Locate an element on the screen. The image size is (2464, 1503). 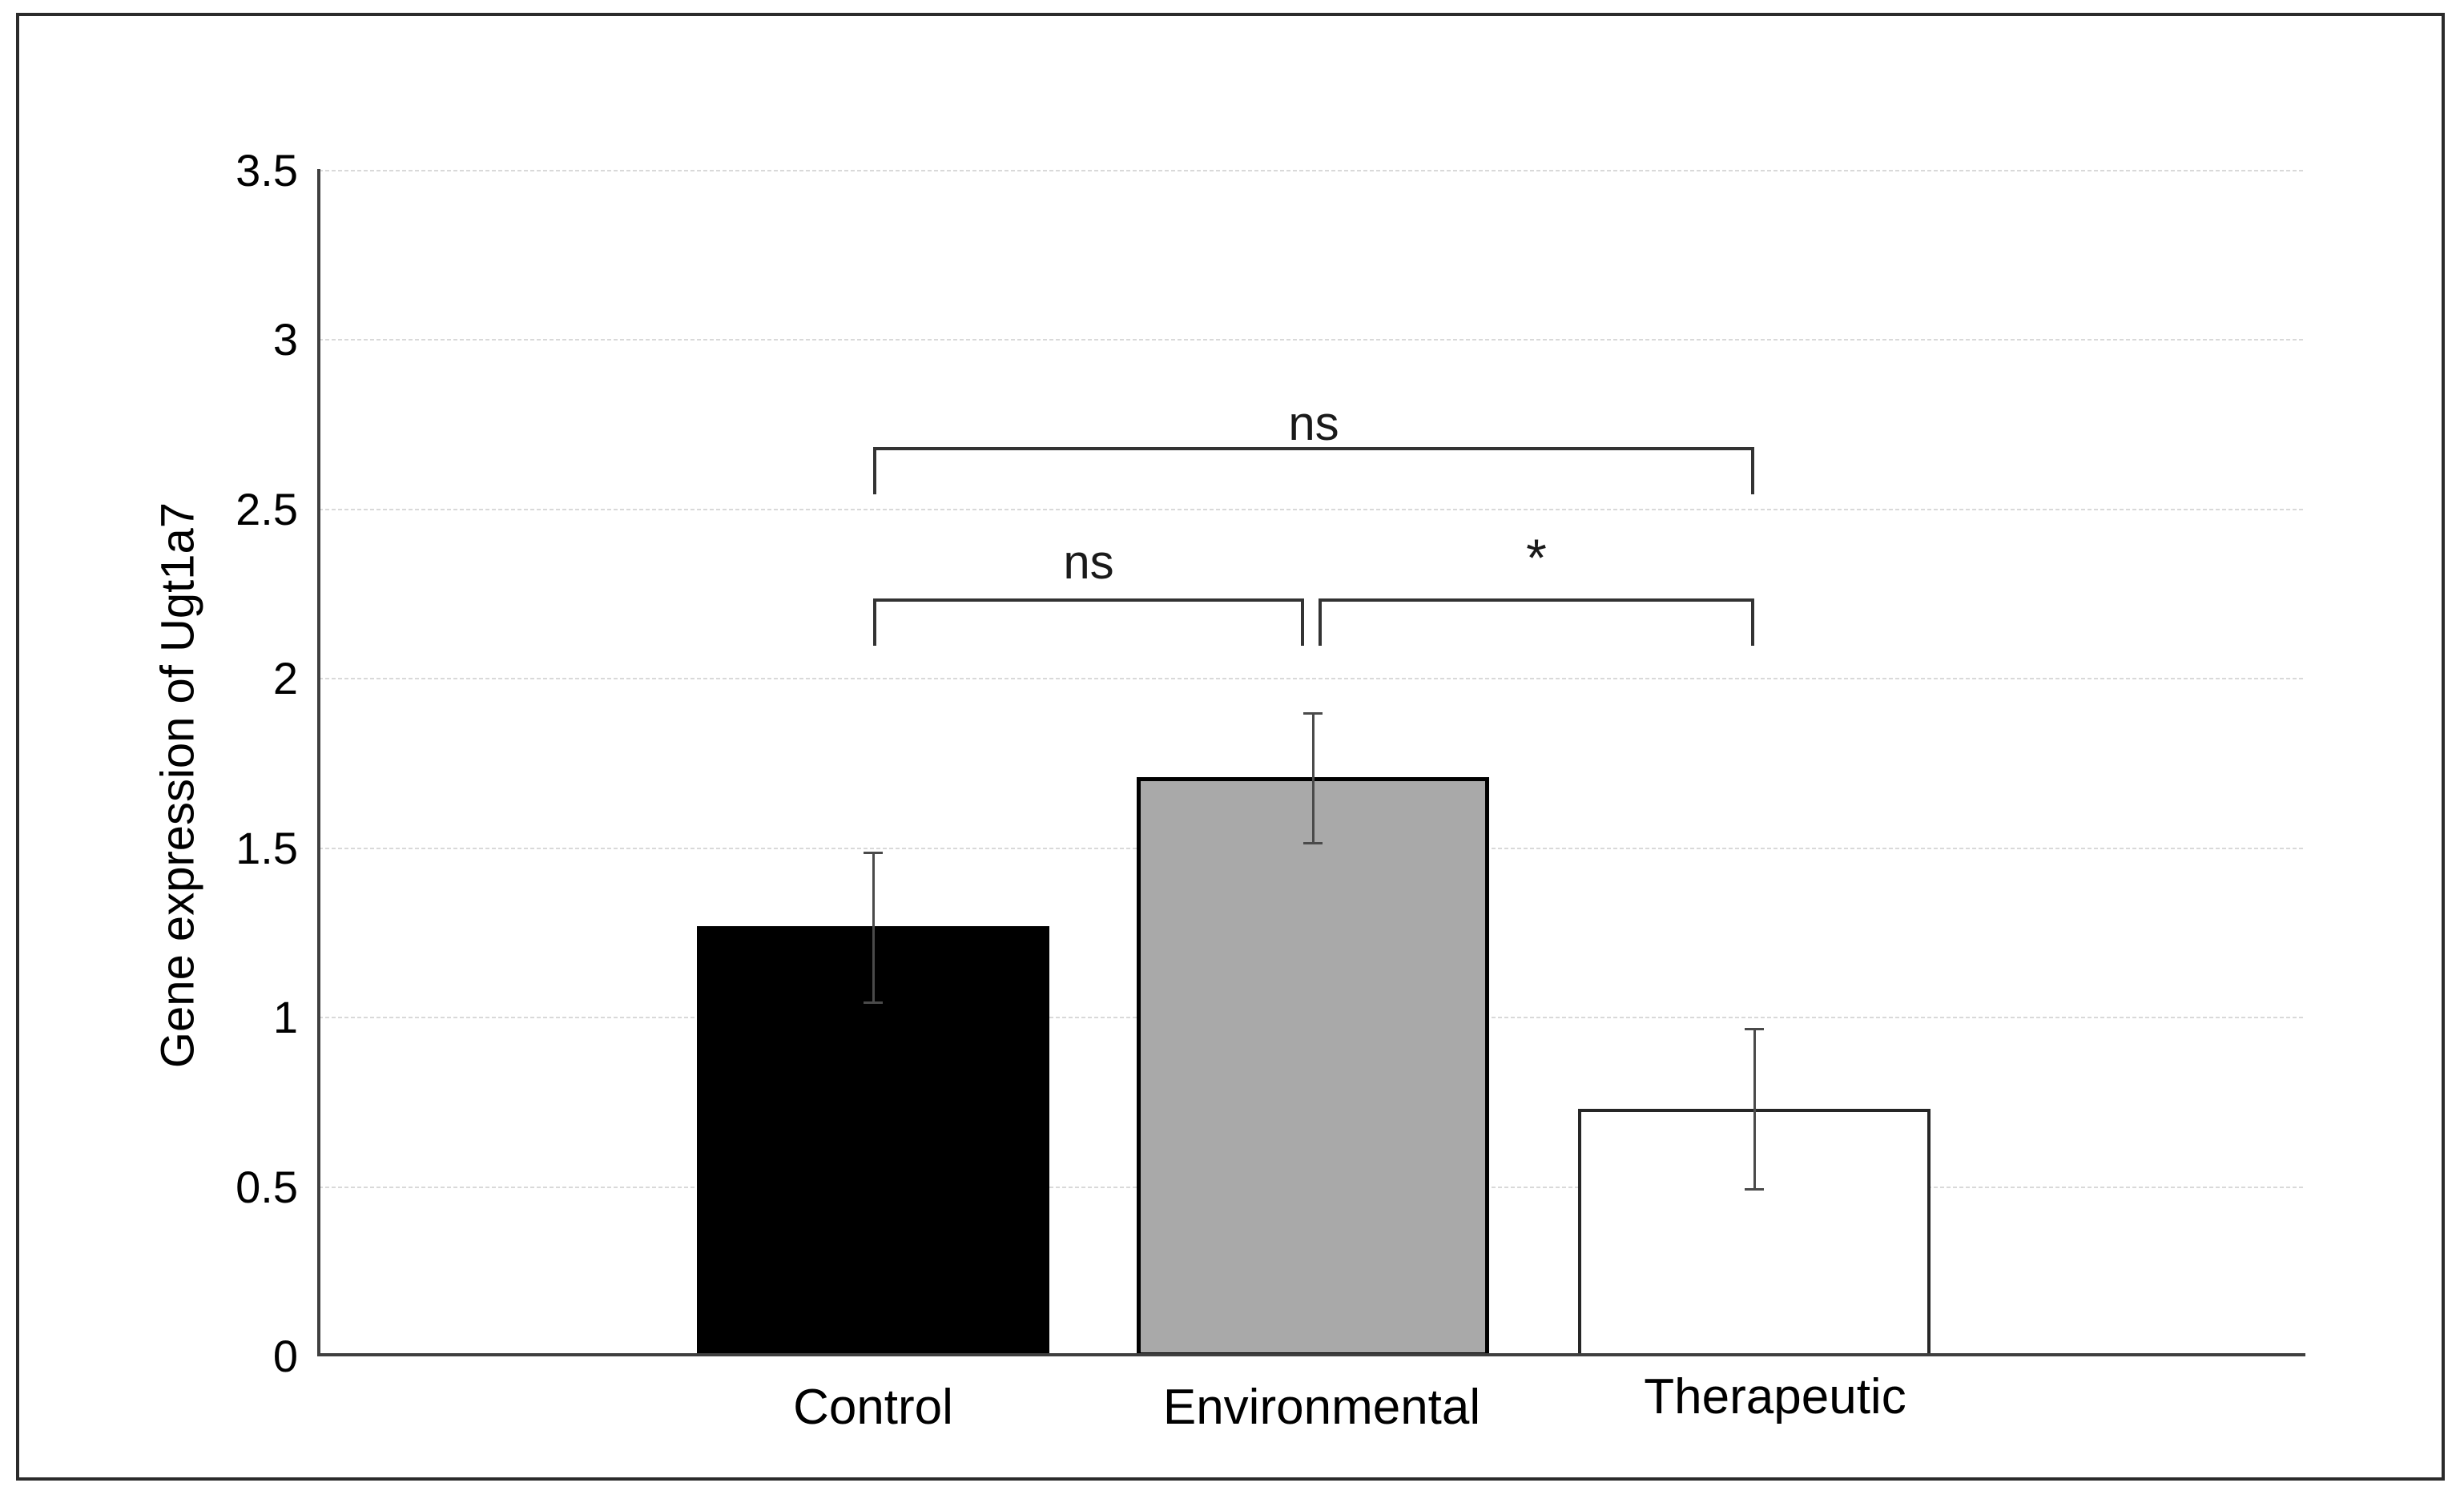
x-category-label-therapeutic: Therapeutic is located at coordinates (1775, 1396).